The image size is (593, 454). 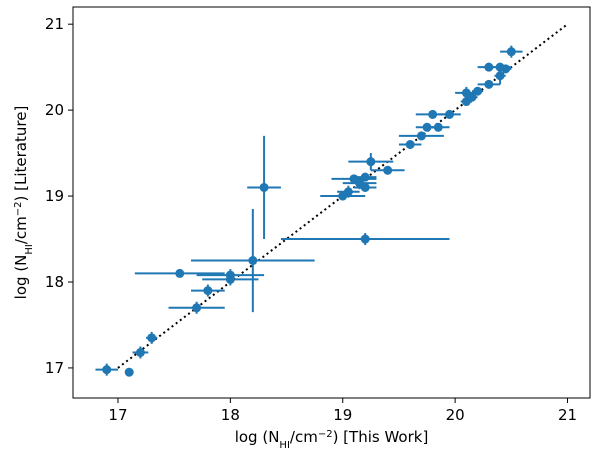 What do you see at coordinates (54, 368) in the screenshot?
I see `y-tick-label-17: 17` at bounding box center [54, 368].